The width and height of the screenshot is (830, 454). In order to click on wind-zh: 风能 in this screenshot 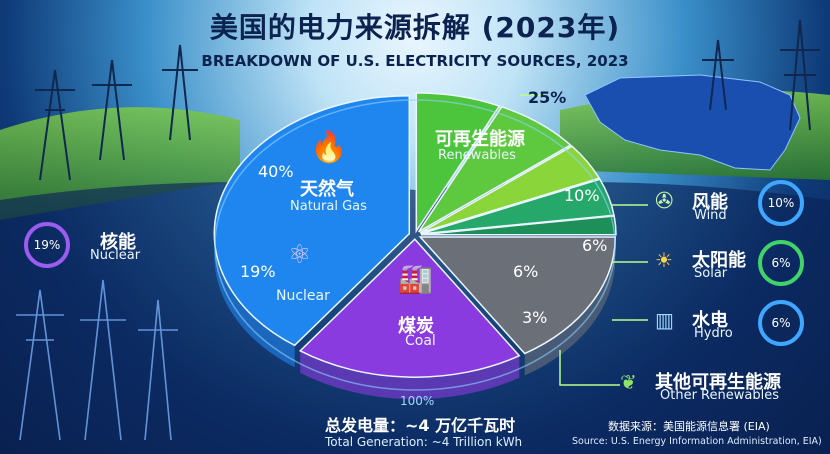, I will do `click(710, 202)`.